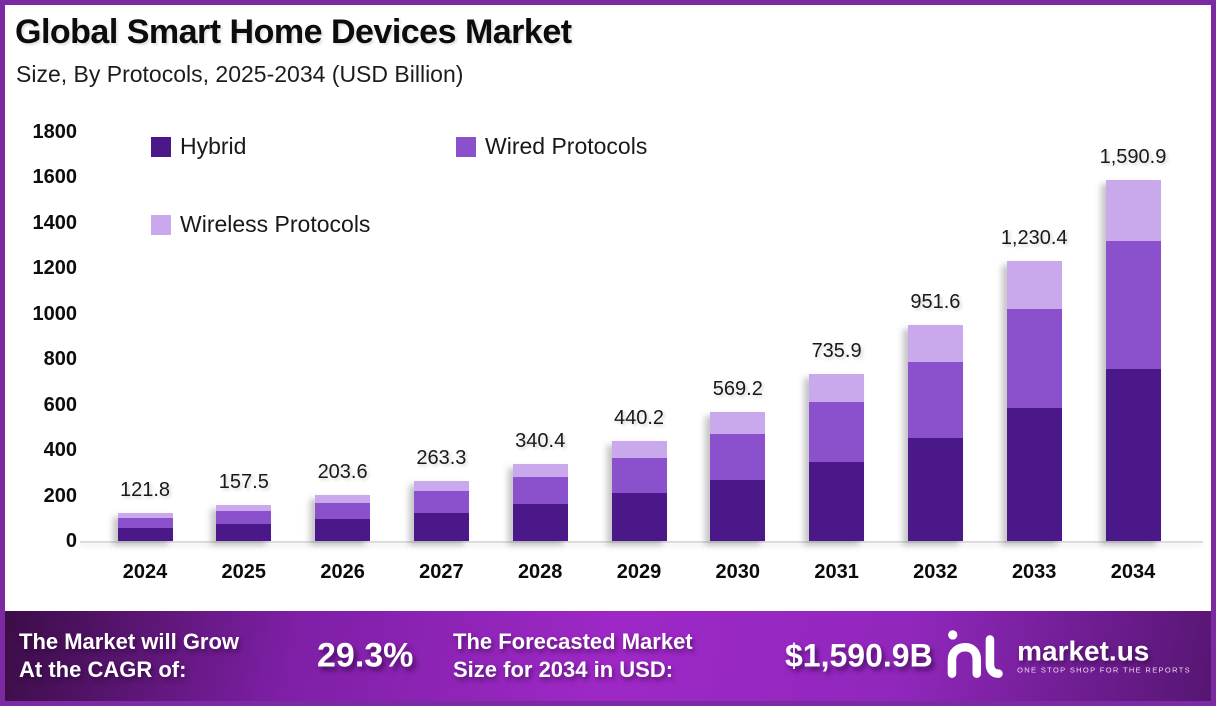 The image size is (1216, 706). I want to click on x-axis-tick-label: 2030, so click(738, 572).